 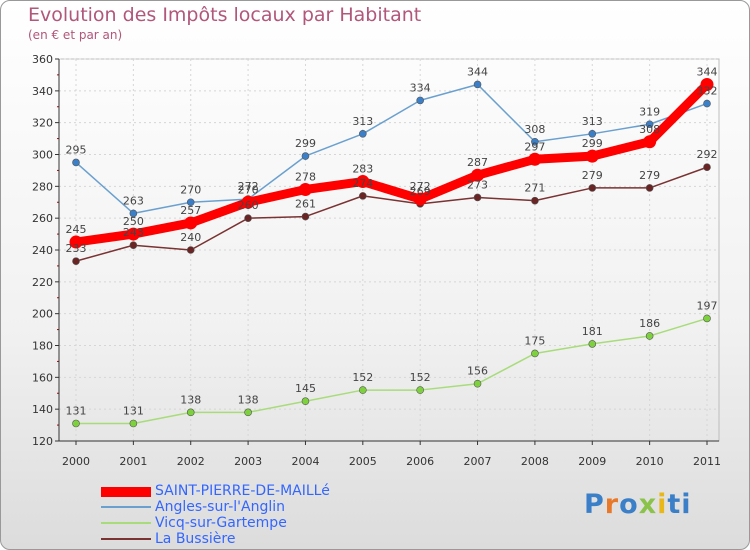 I want to click on x-tick-label: 2011, so click(x=707, y=461).